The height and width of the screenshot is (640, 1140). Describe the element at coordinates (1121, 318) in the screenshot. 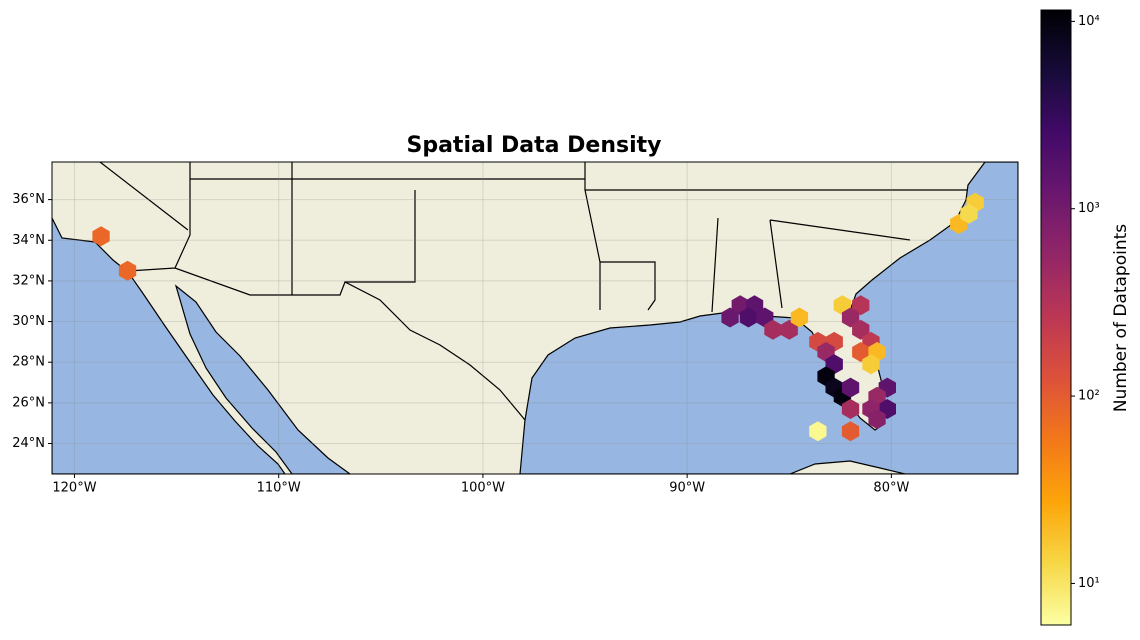

I see `colorbar-label: Number of Datapoints` at that location.